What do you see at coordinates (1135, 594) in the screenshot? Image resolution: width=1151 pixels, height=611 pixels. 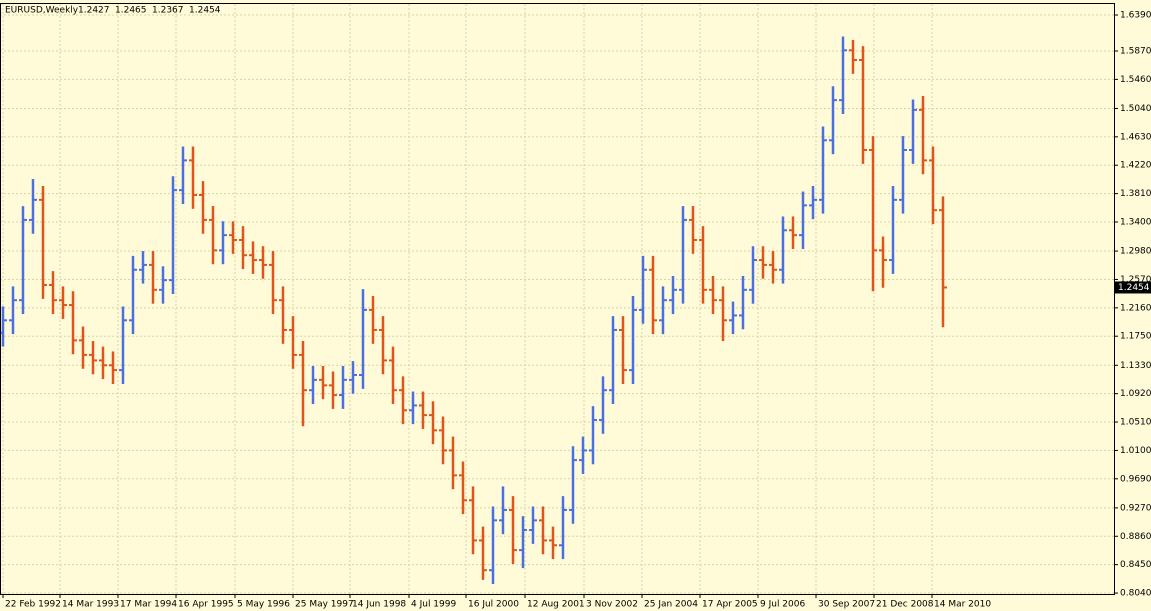 I see `y-tick-label: 0.8040` at bounding box center [1135, 594].